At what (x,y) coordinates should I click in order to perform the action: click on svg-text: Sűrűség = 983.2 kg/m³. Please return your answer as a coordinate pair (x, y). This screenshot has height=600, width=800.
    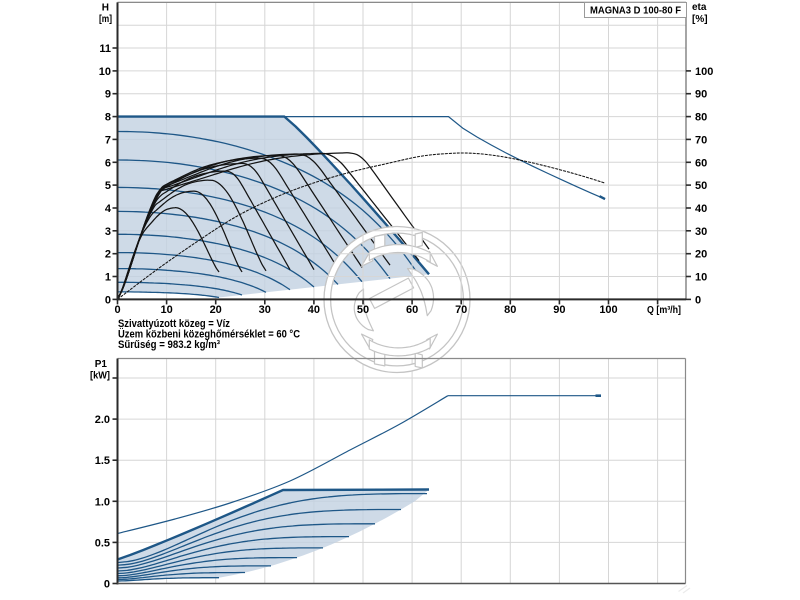
    Looking at the image, I should click on (169, 345).